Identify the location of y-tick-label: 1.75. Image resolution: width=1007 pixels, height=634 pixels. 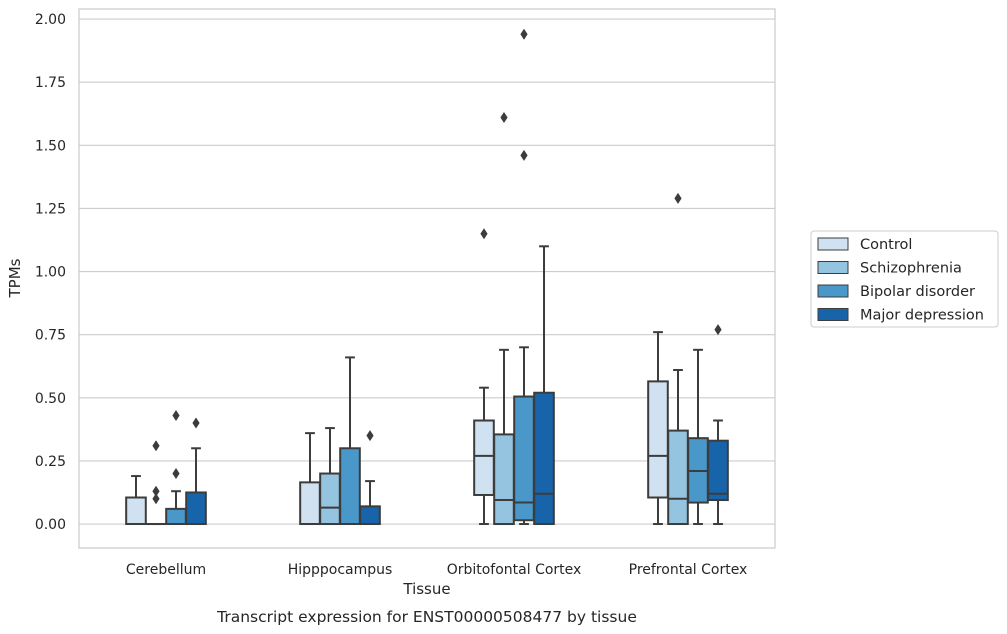
(50, 83).